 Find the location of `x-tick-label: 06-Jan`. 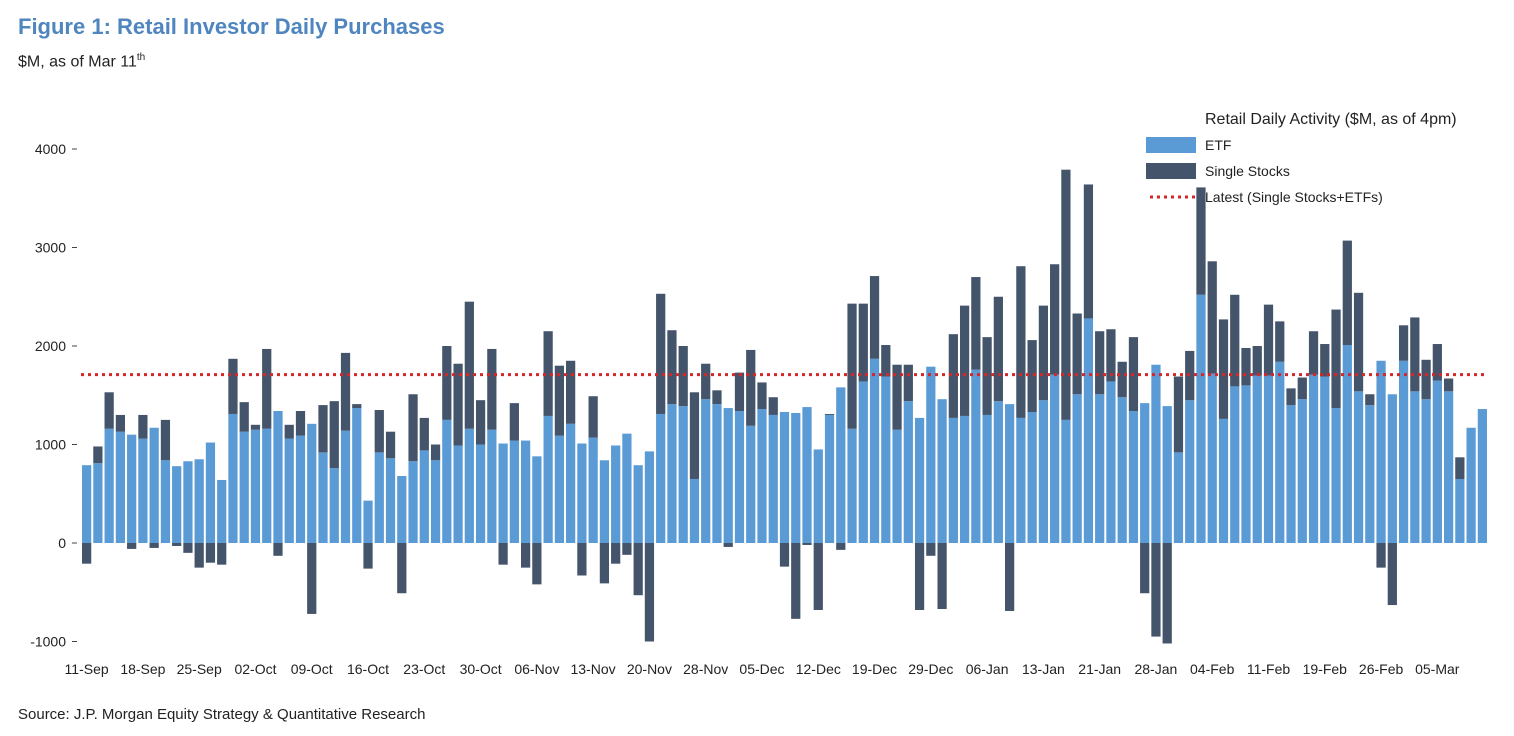

x-tick-label: 06-Jan is located at coordinates (987, 669).